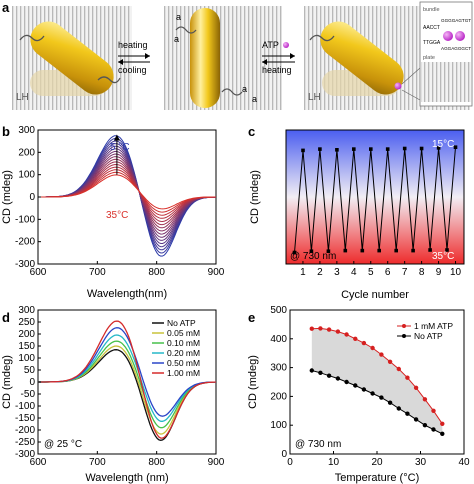 The height and width of the screenshot is (484, 474). What do you see at coordinates (183, 363) in the screenshot?
I see `legend-entry: 0.50 mM` at bounding box center [183, 363].